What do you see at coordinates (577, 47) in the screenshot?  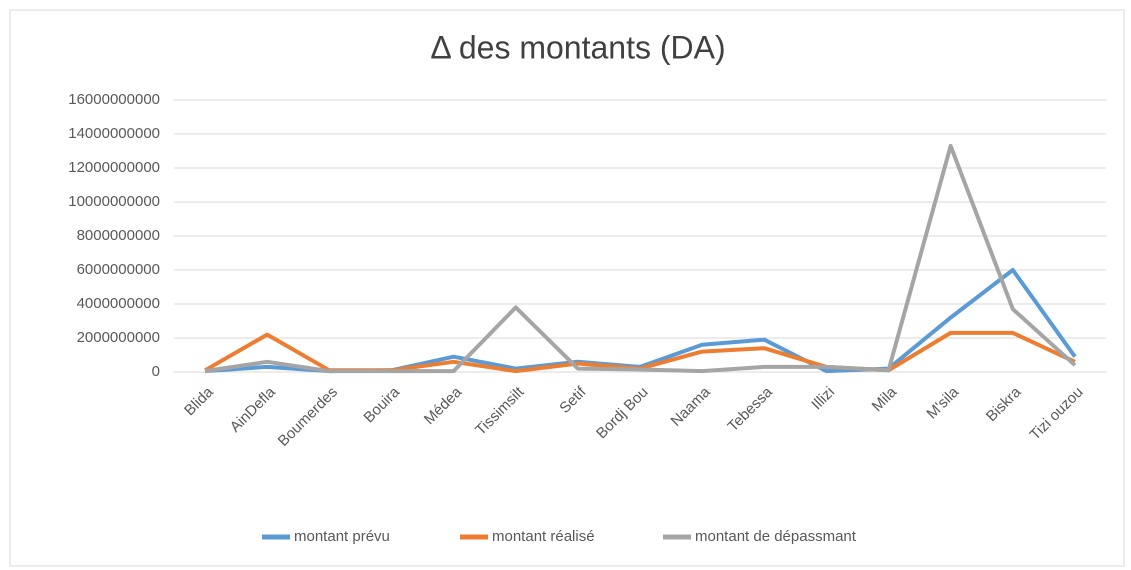 I see `chart-title: Δ des montants (DA)` at bounding box center [577, 47].